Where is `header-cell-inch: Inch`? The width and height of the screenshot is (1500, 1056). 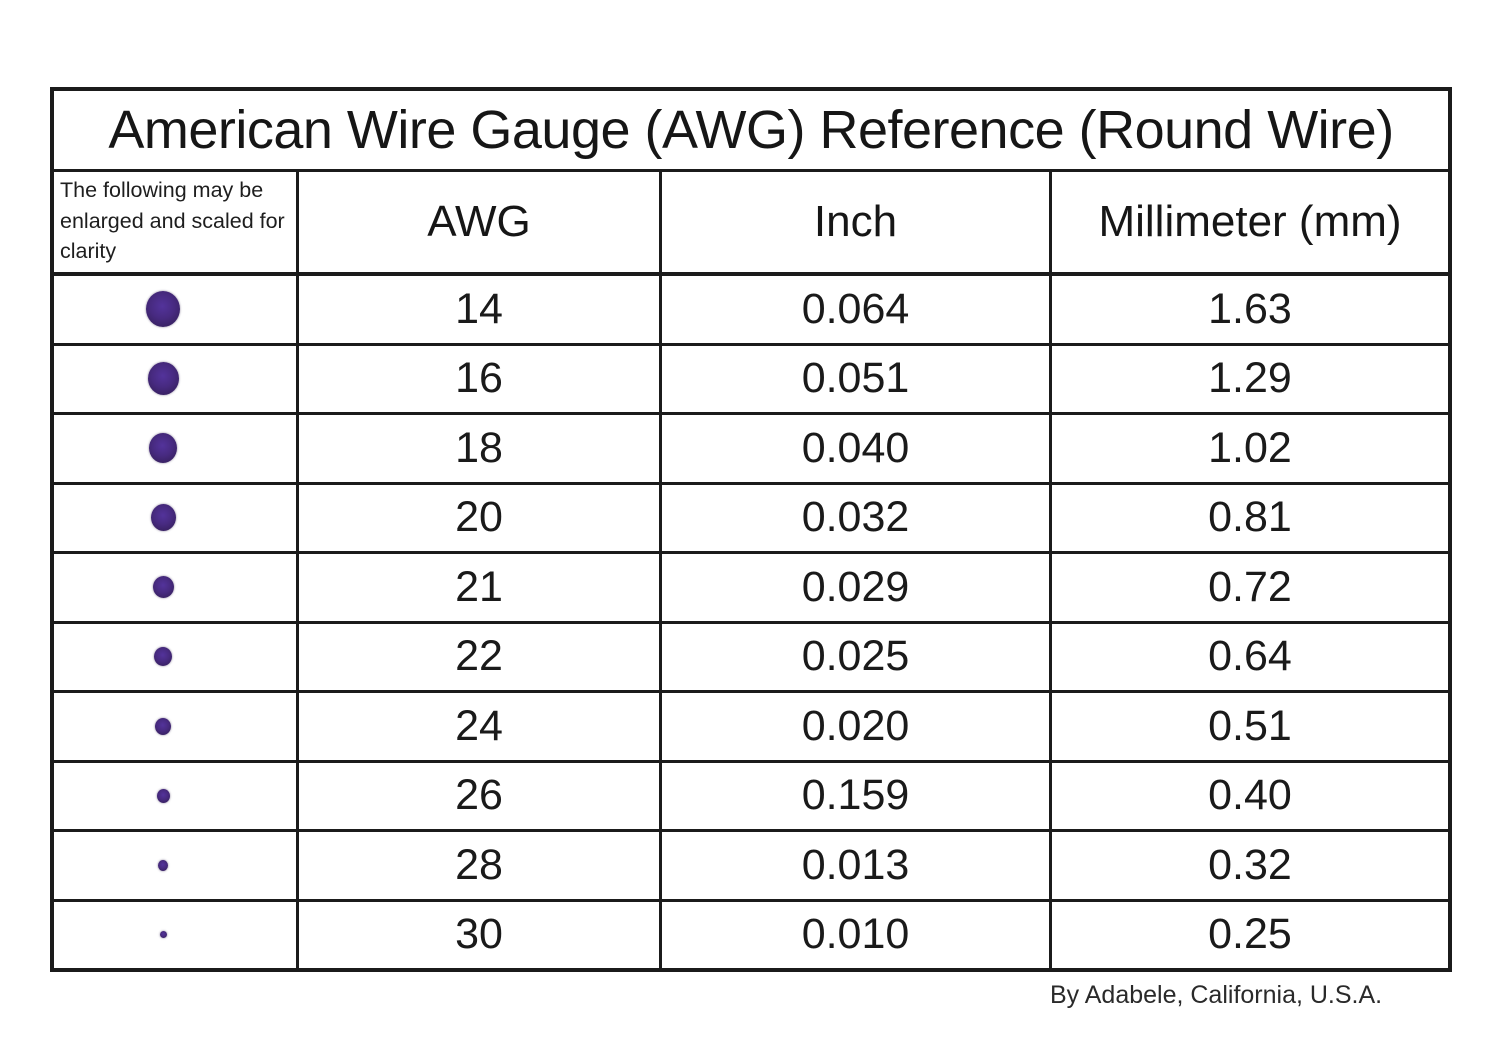
header-cell-inch: Inch is located at coordinates (854, 222).